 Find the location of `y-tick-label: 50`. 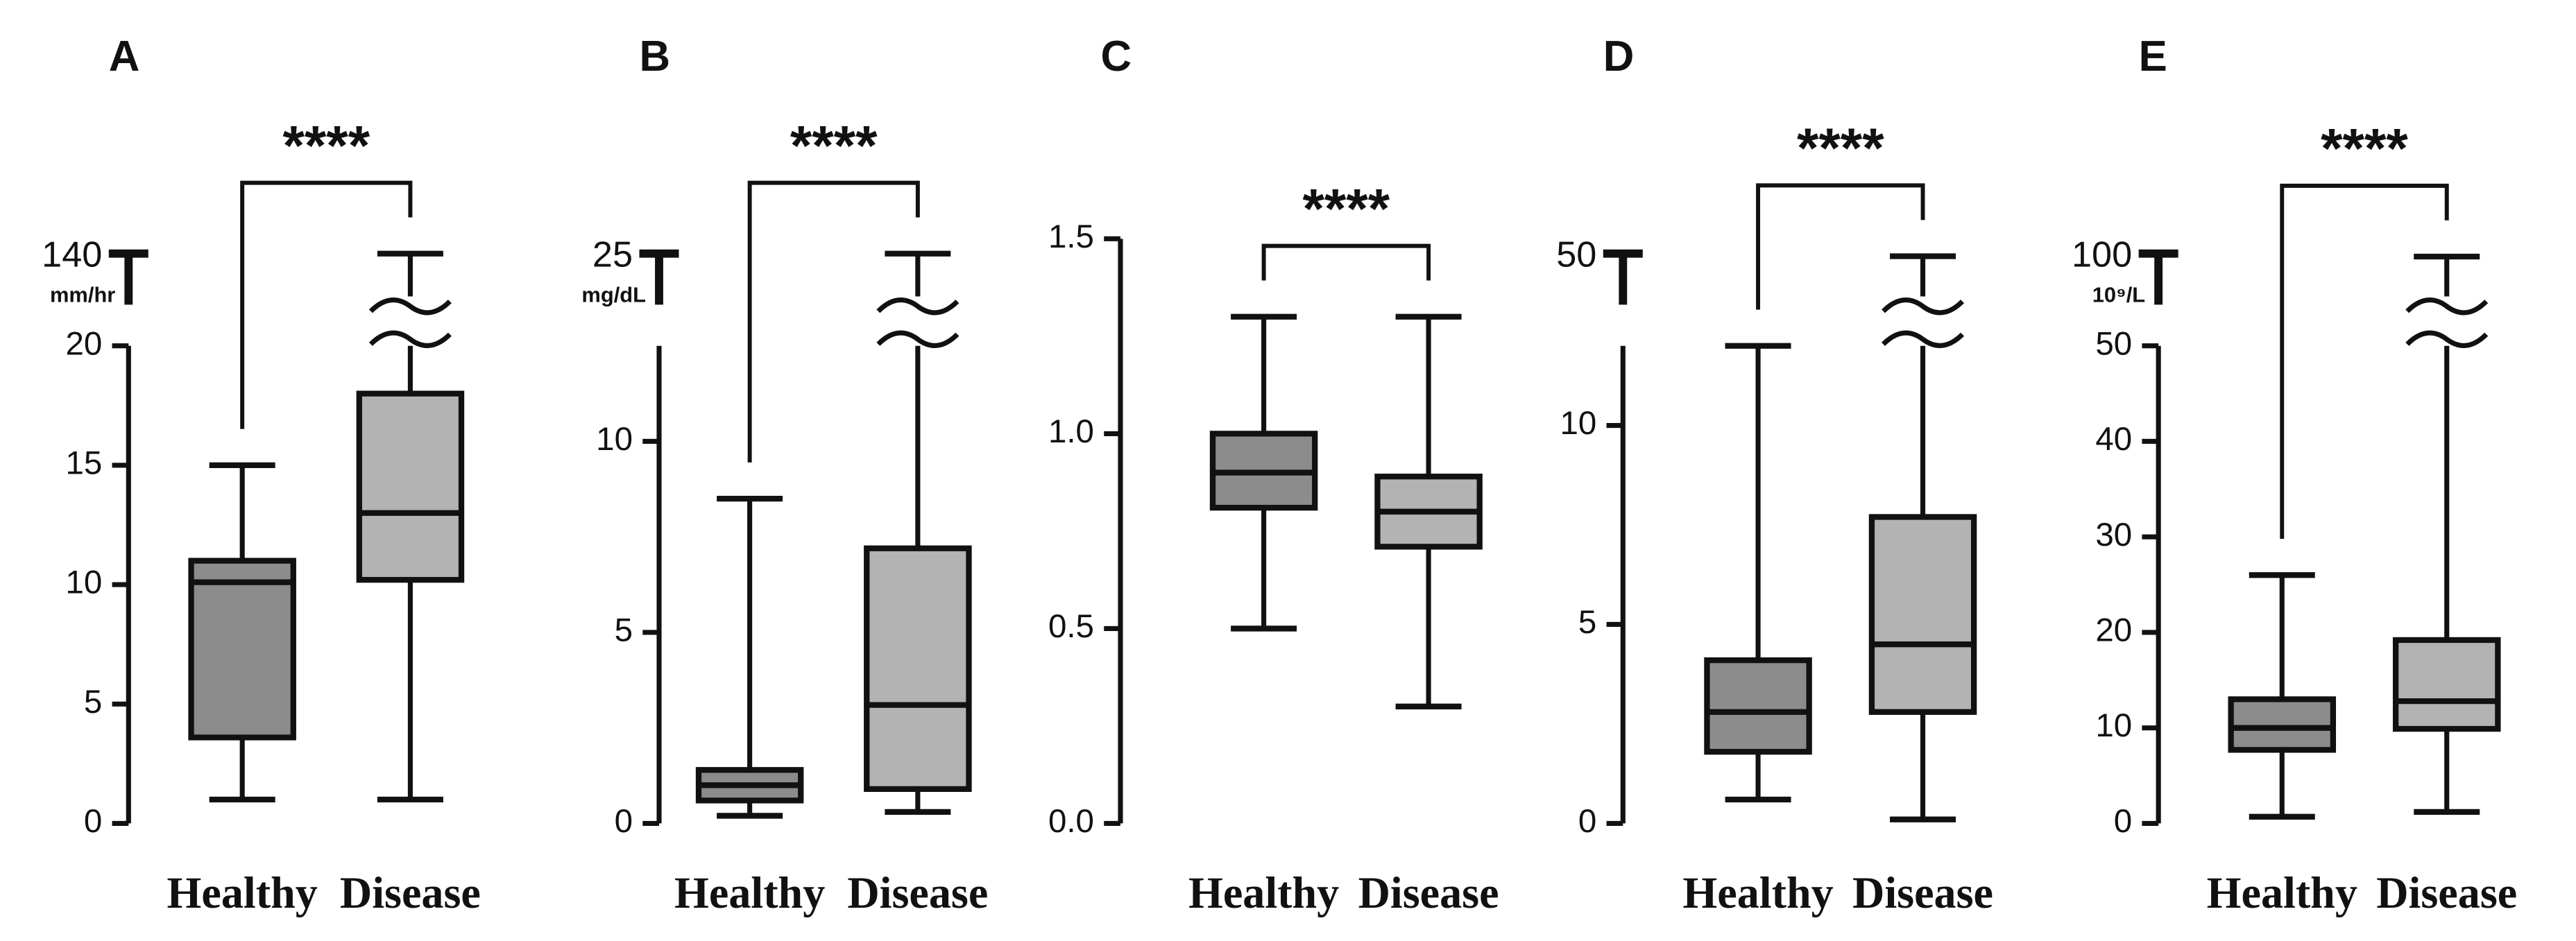

y-tick-label: 50 is located at coordinates (2113, 343).